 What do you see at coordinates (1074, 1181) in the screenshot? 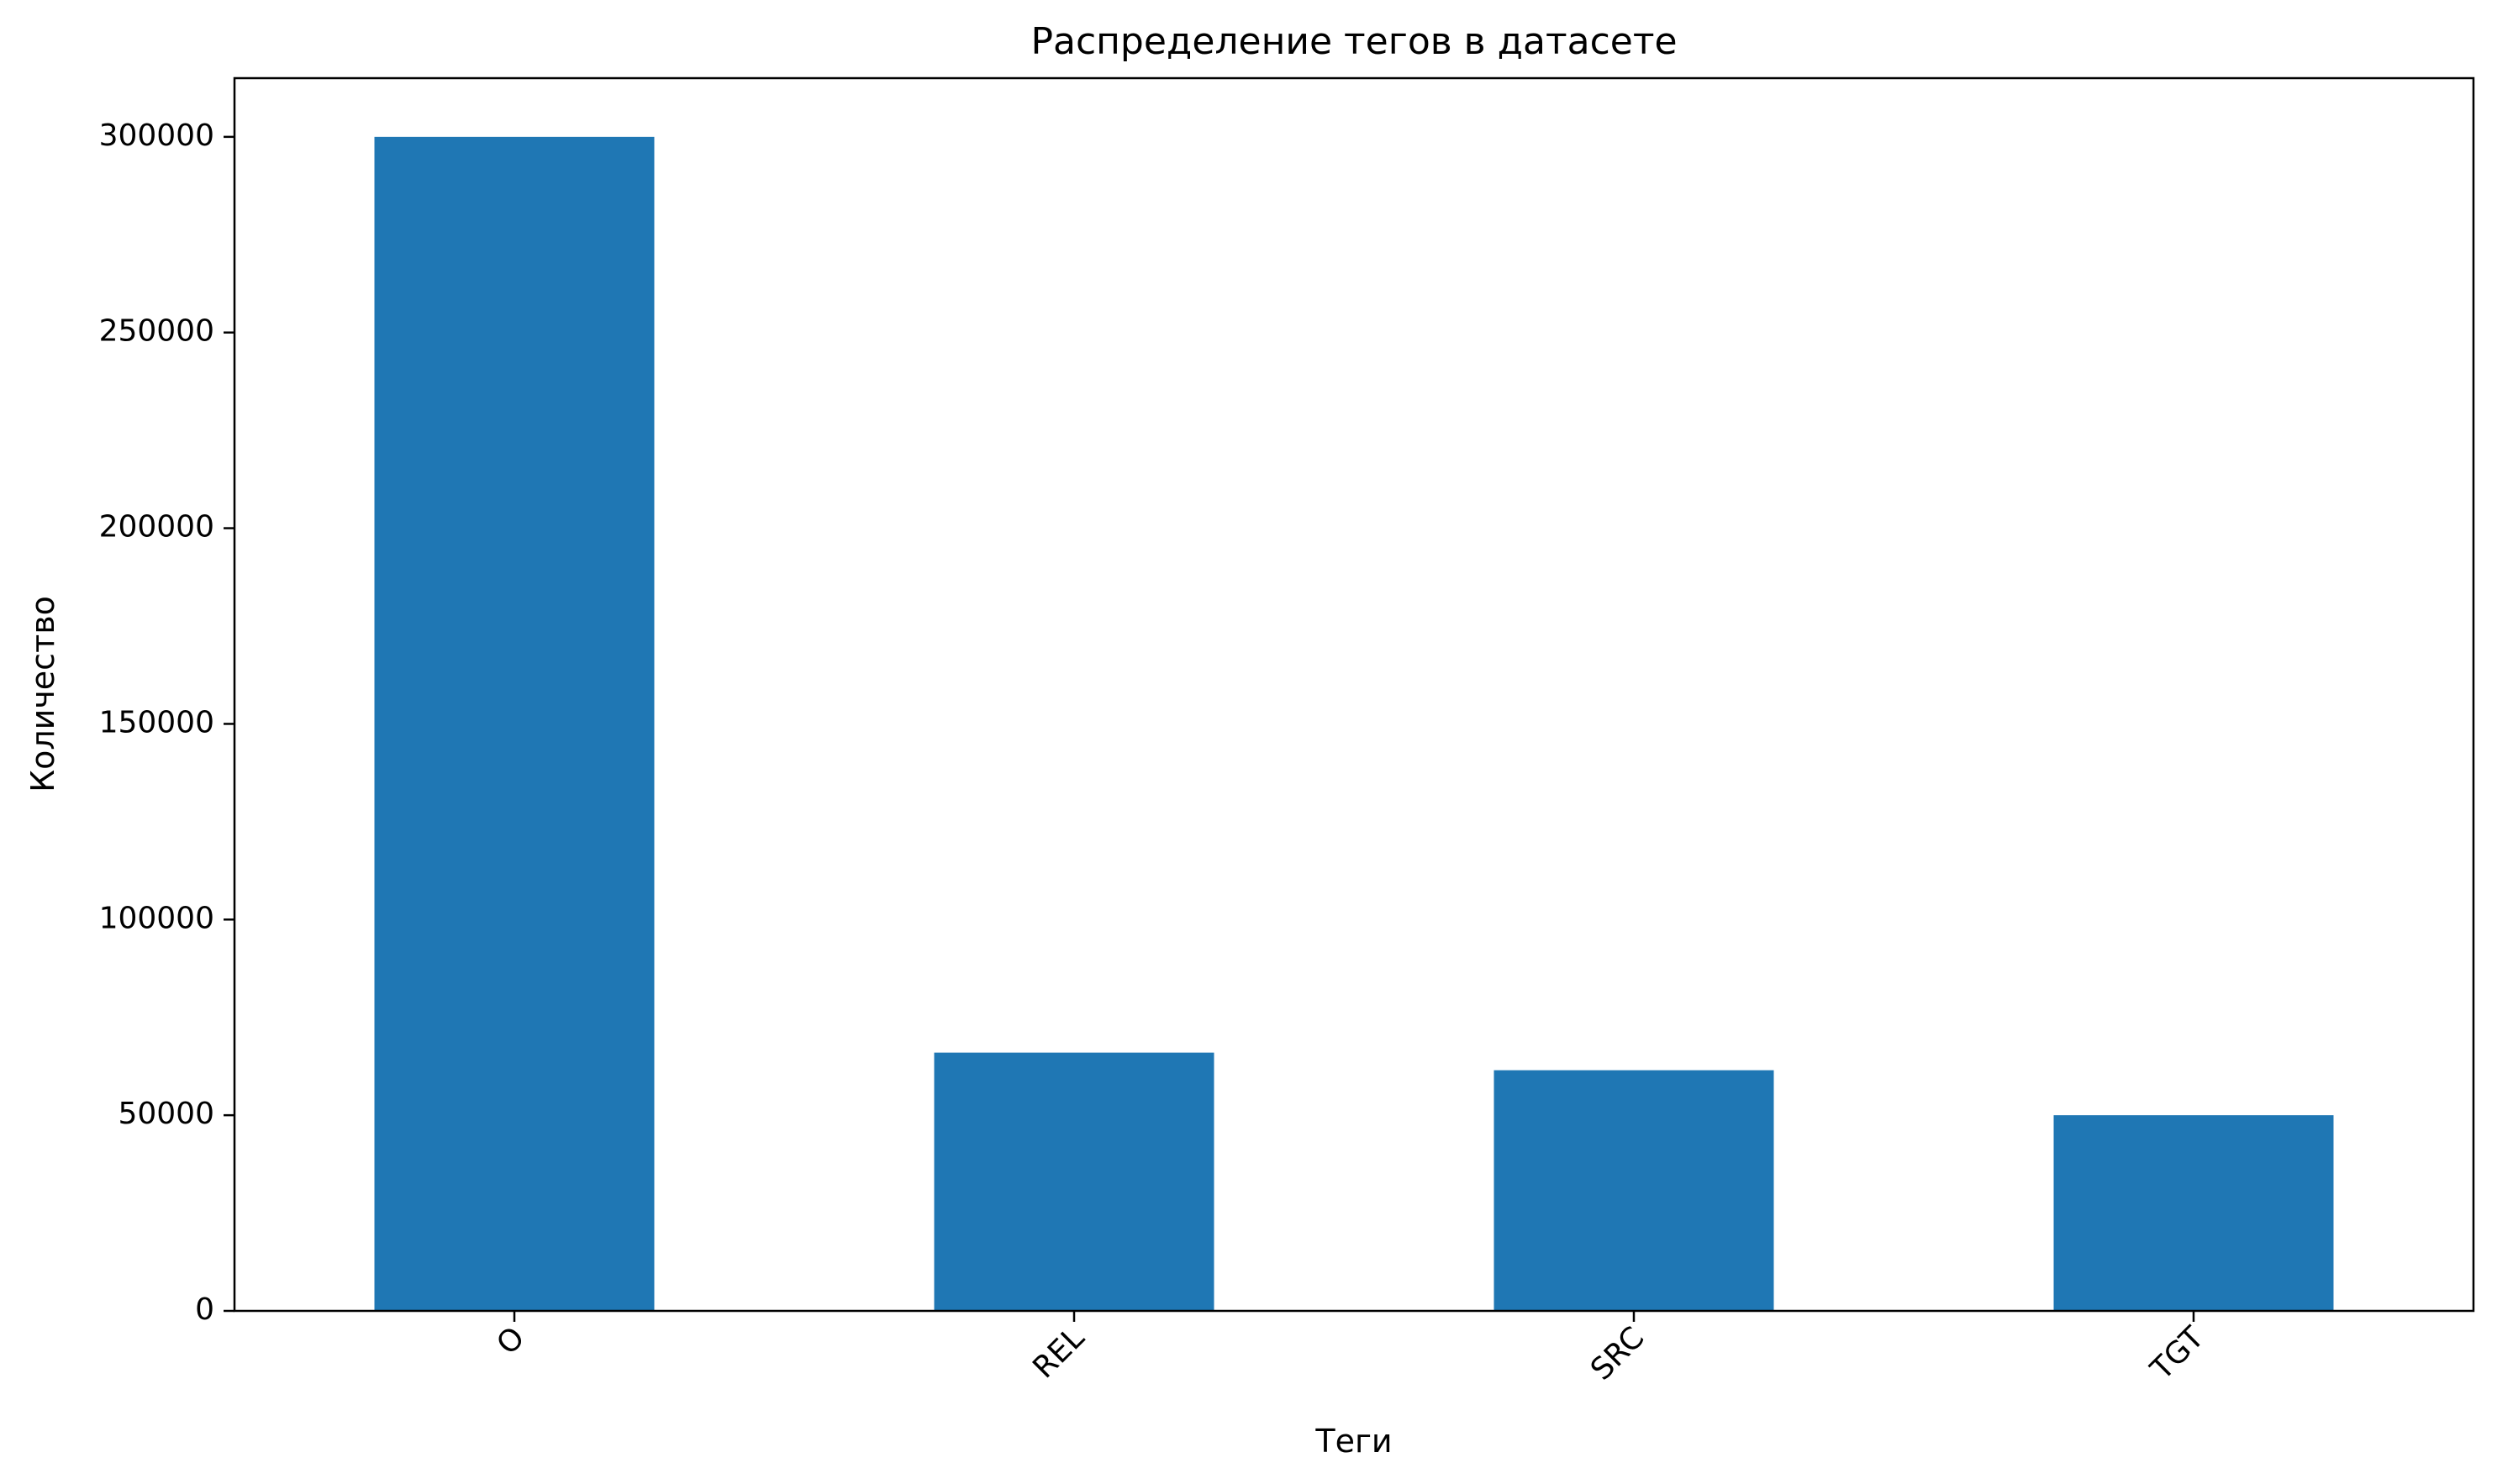
I see `bar-rel` at bounding box center [1074, 1181].